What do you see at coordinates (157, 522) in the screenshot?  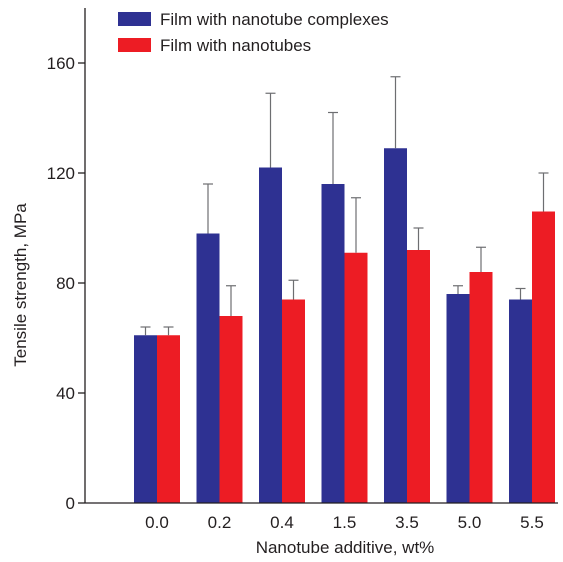 I see `x-tick-label: 0.0` at bounding box center [157, 522].